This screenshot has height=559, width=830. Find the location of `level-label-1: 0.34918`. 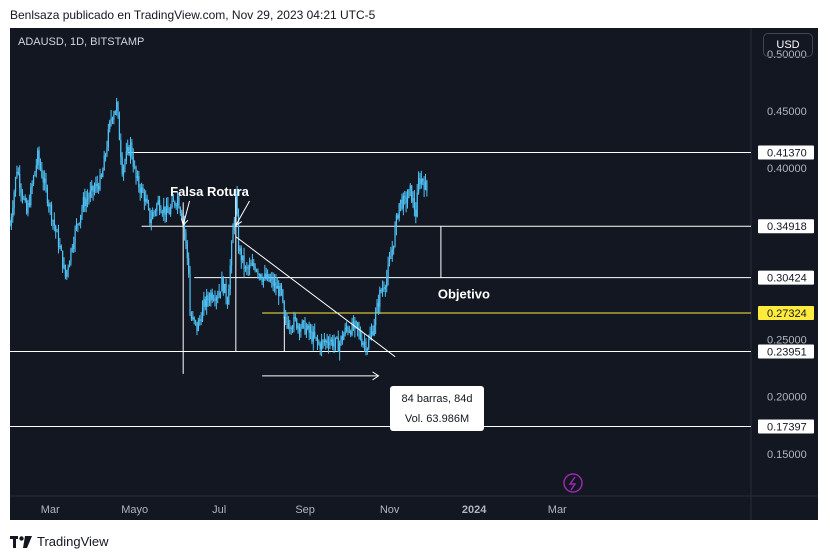

level-label-1: 0.34918 is located at coordinates (787, 227).